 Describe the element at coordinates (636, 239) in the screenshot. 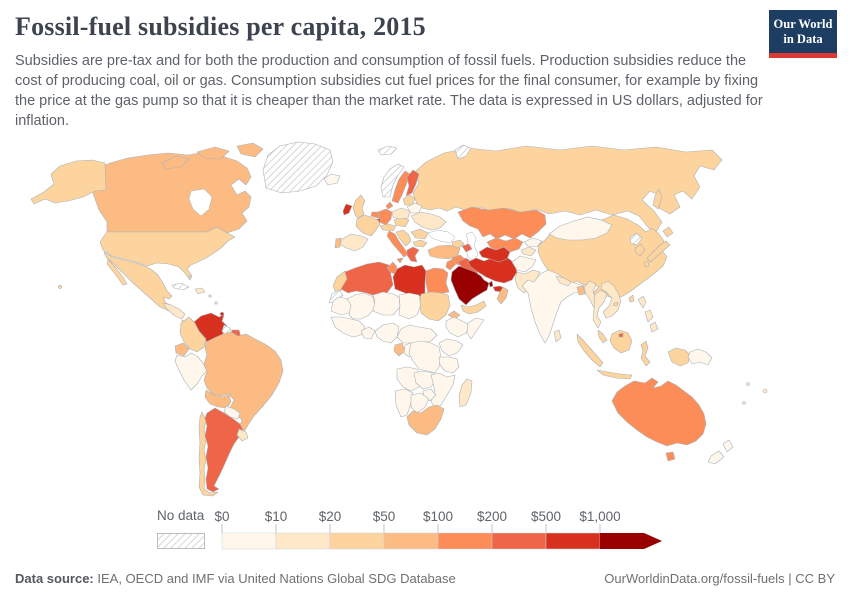

I see `country-north-korea` at that location.